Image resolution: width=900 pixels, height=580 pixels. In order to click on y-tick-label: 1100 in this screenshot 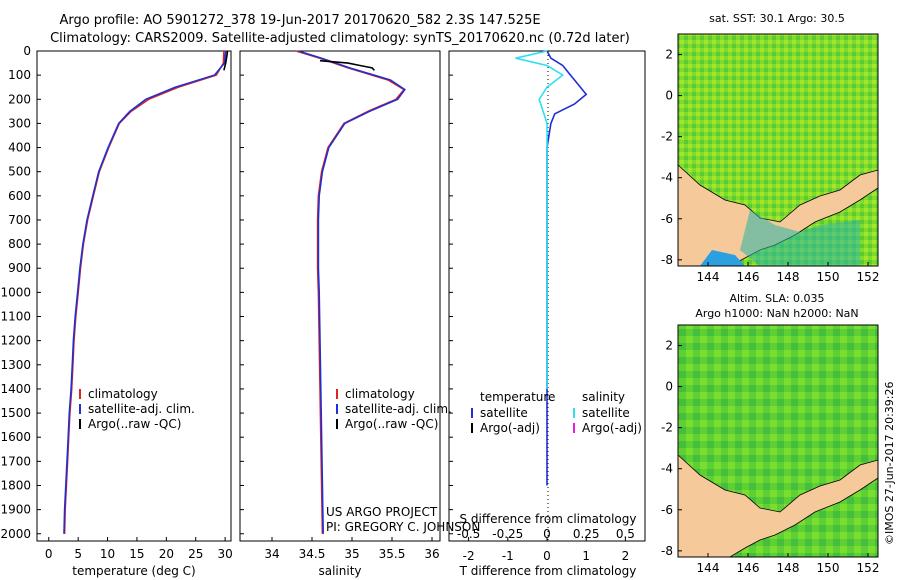, I will do `click(15, 317)`.